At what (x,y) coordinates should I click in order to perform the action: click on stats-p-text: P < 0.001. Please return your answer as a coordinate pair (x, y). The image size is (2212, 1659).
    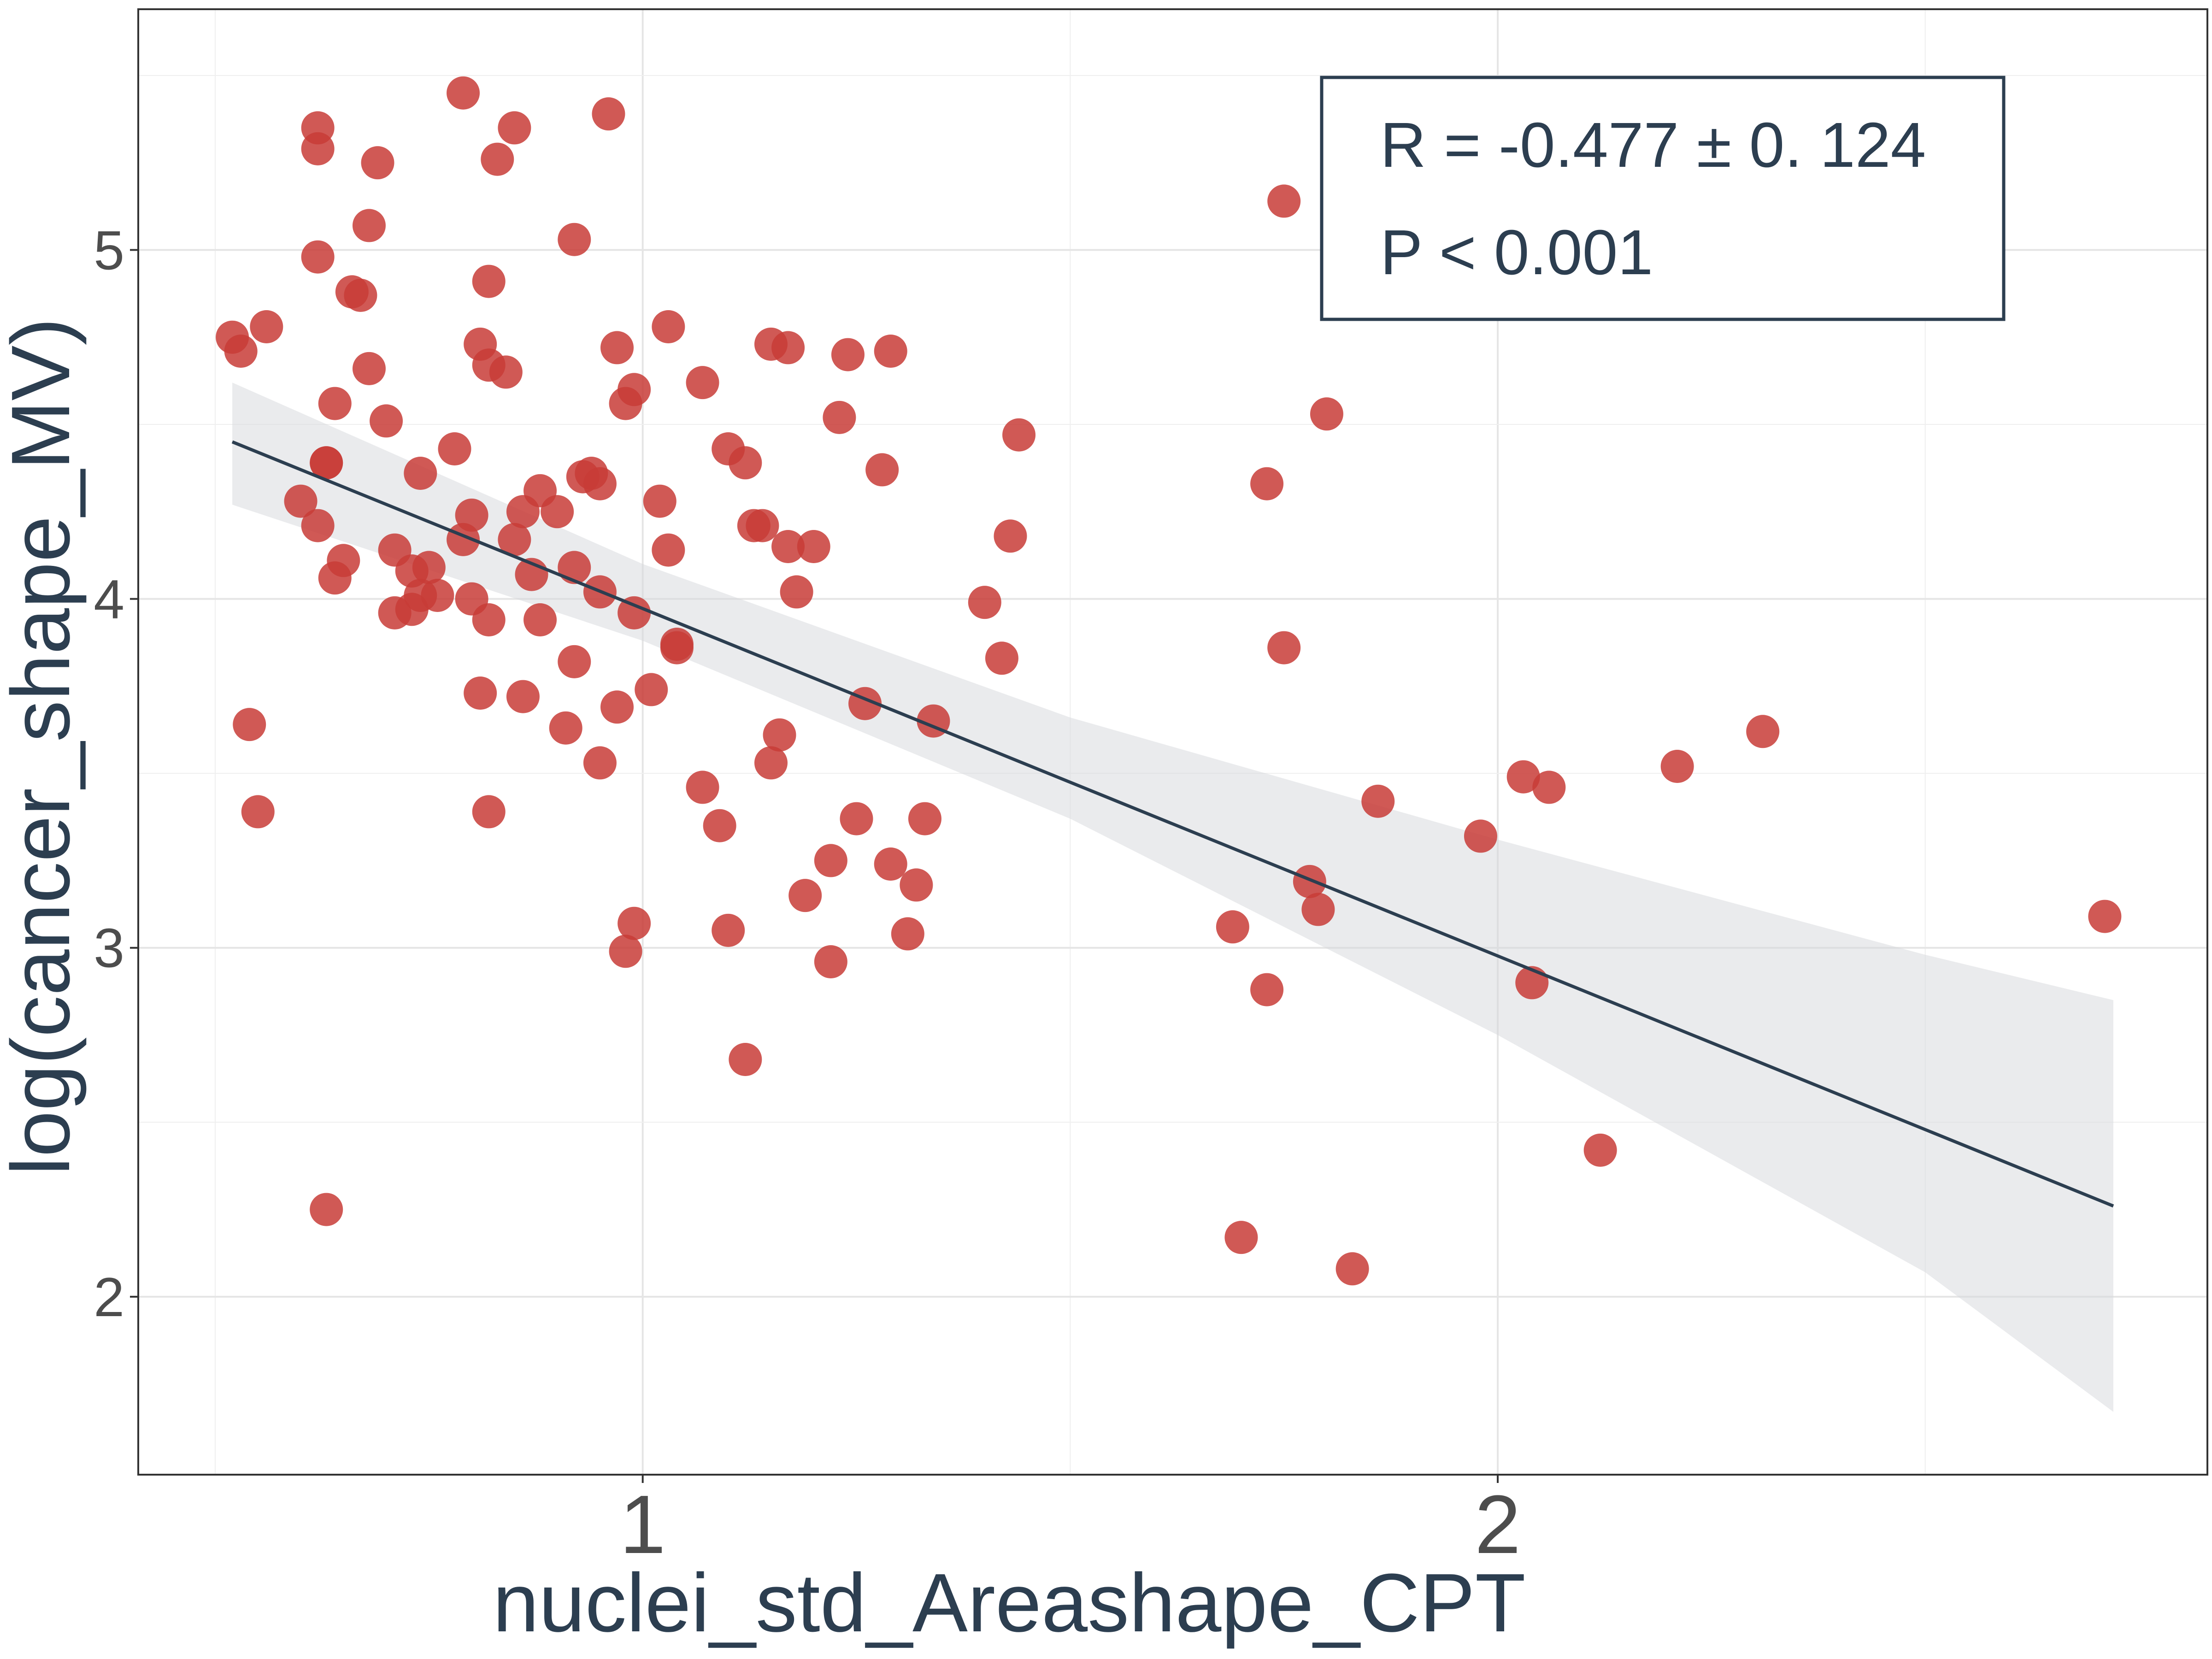
    Looking at the image, I should click on (1516, 252).